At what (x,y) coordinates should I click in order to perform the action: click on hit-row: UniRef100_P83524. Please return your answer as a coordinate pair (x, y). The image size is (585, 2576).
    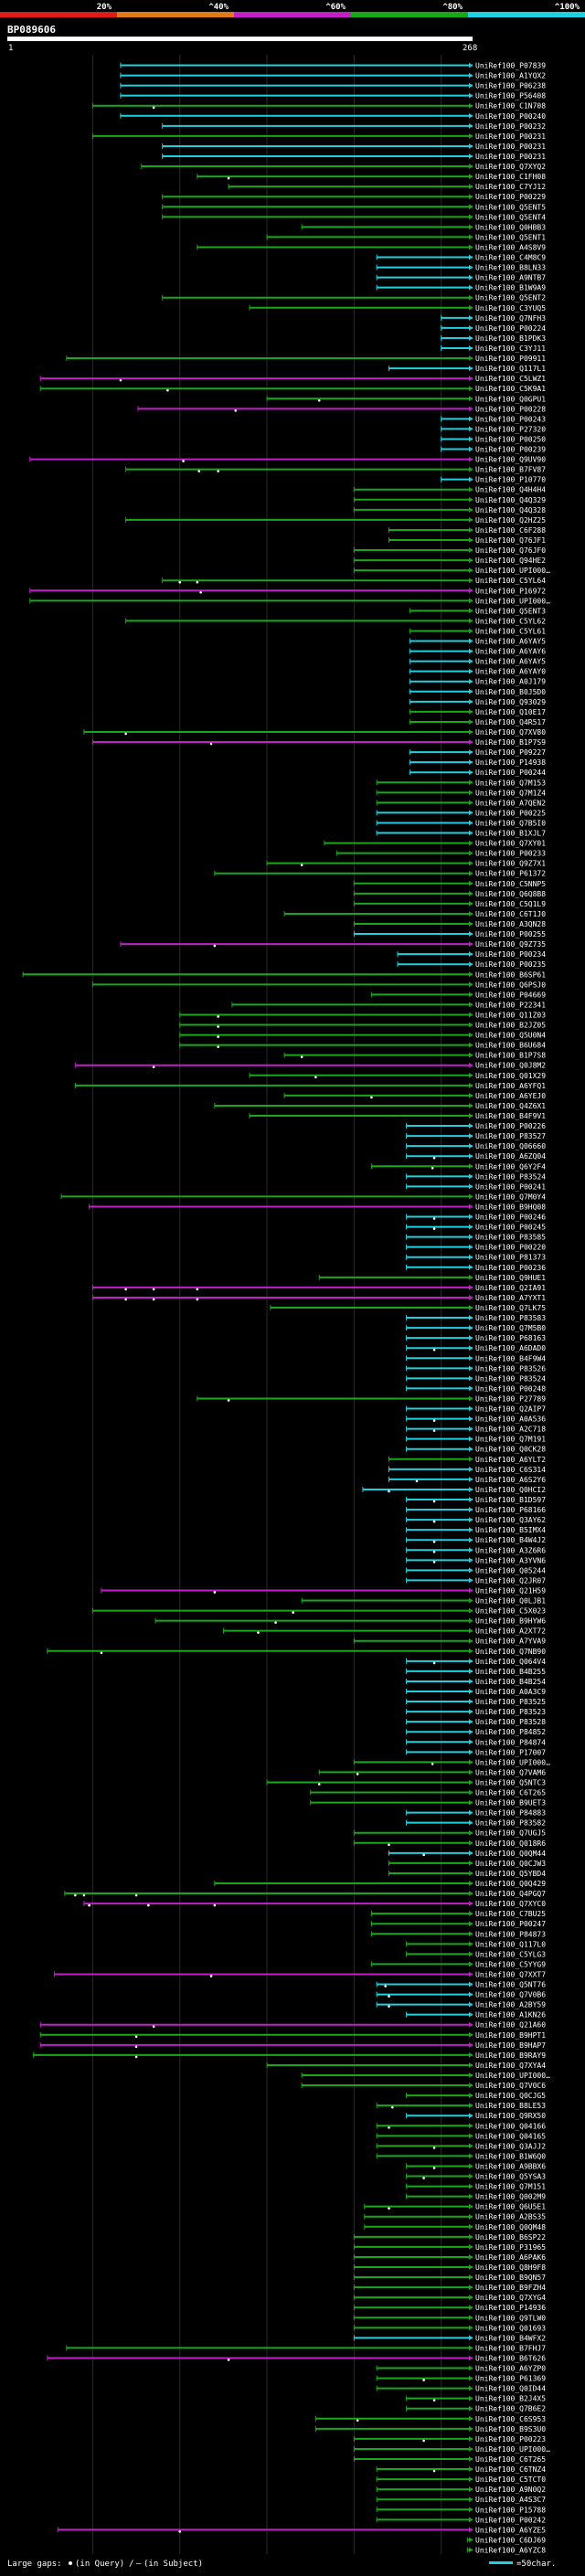
    Looking at the image, I should click on (476, 1378).